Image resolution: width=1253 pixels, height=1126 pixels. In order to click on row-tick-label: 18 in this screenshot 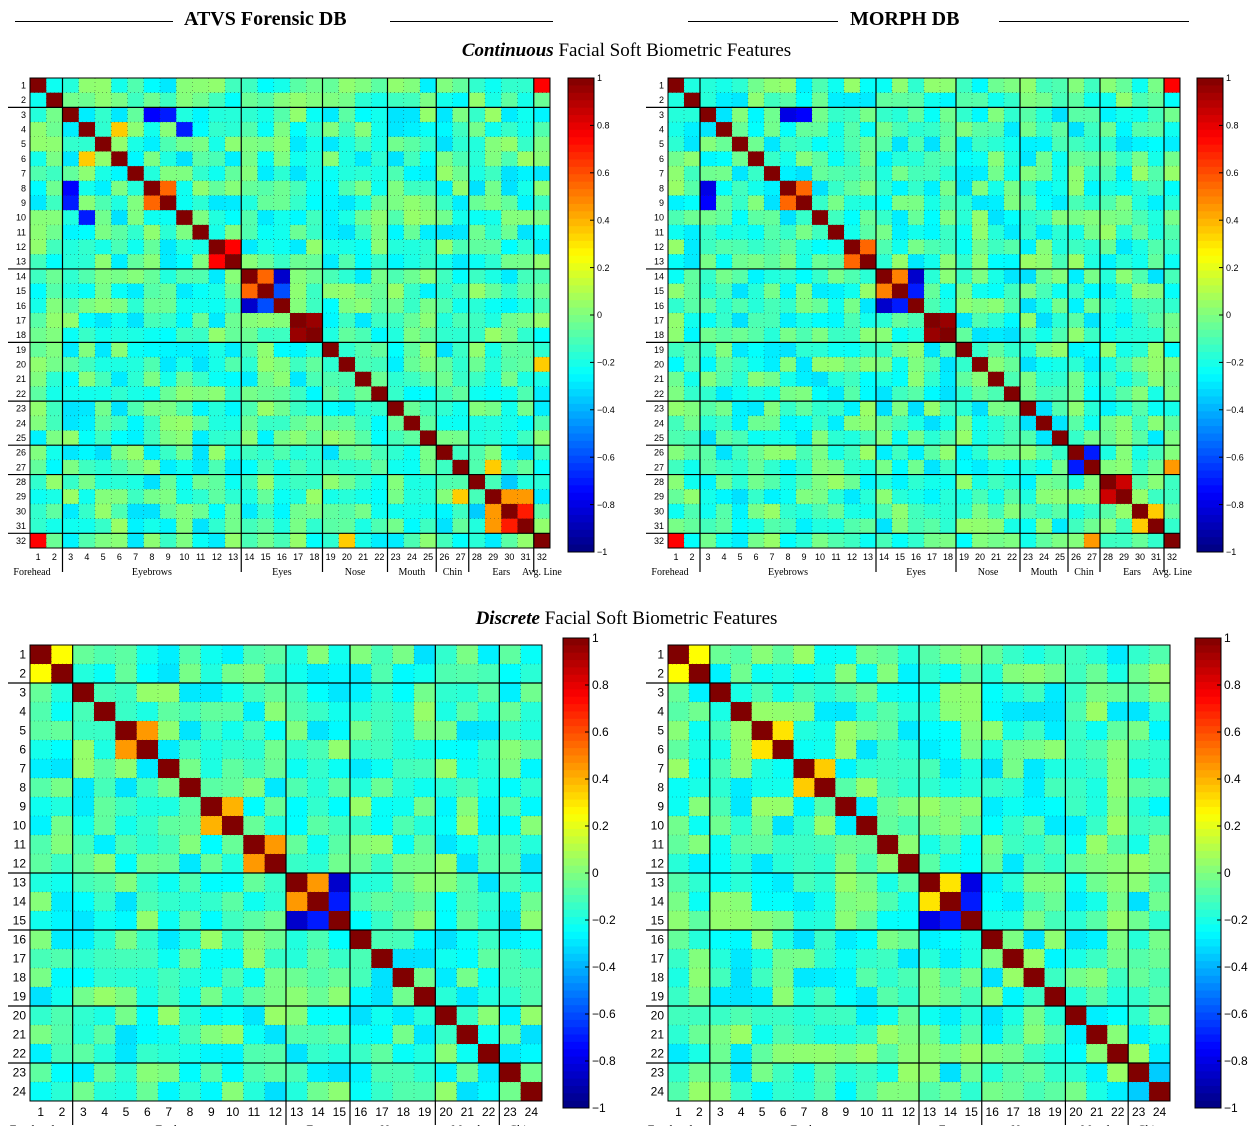, I will do `click(21, 335)`.